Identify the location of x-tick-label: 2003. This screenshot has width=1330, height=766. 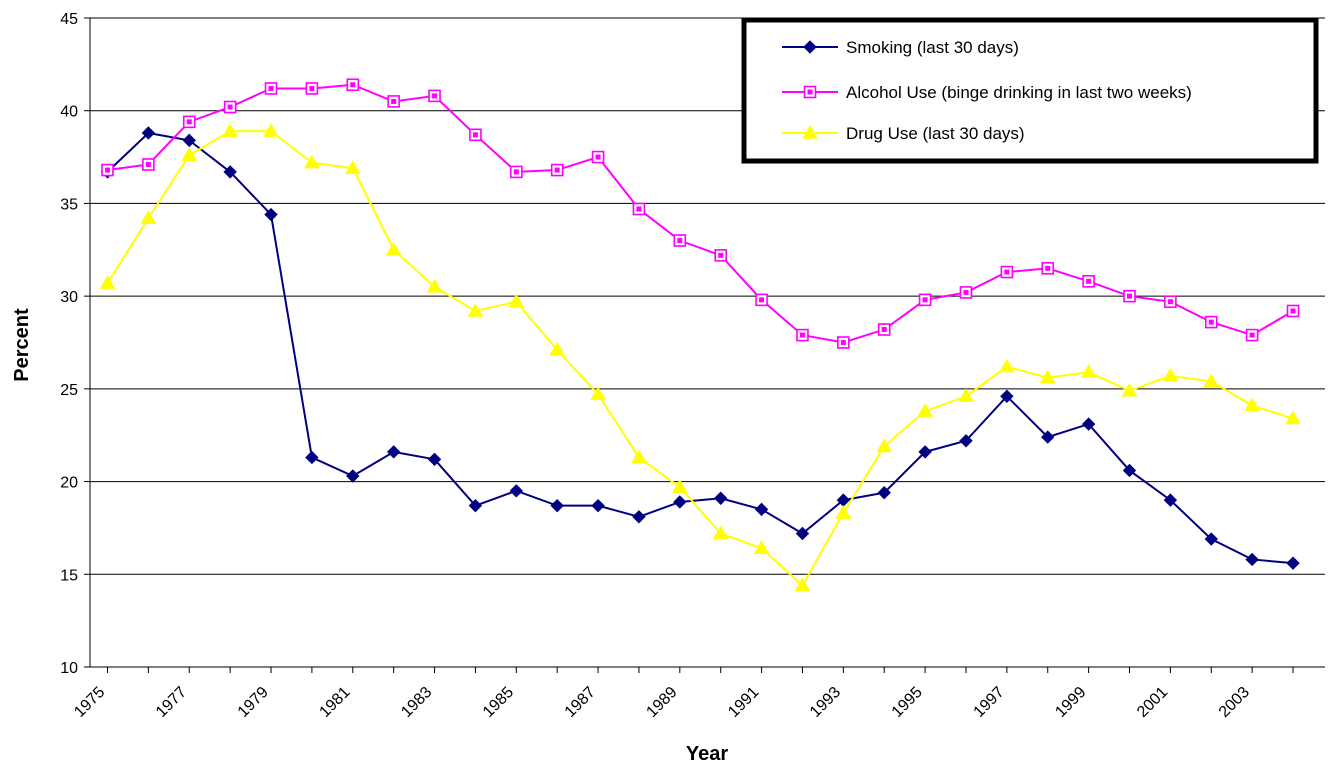
(1234, 702).